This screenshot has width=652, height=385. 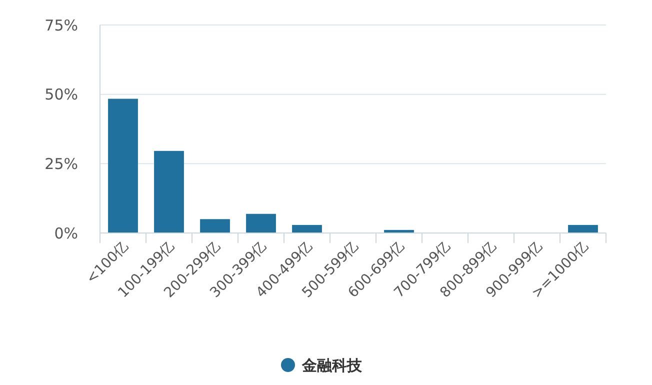 What do you see at coordinates (61, 25) in the screenshot?
I see `y-tick-label: 75%` at bounding box center [61, 25].